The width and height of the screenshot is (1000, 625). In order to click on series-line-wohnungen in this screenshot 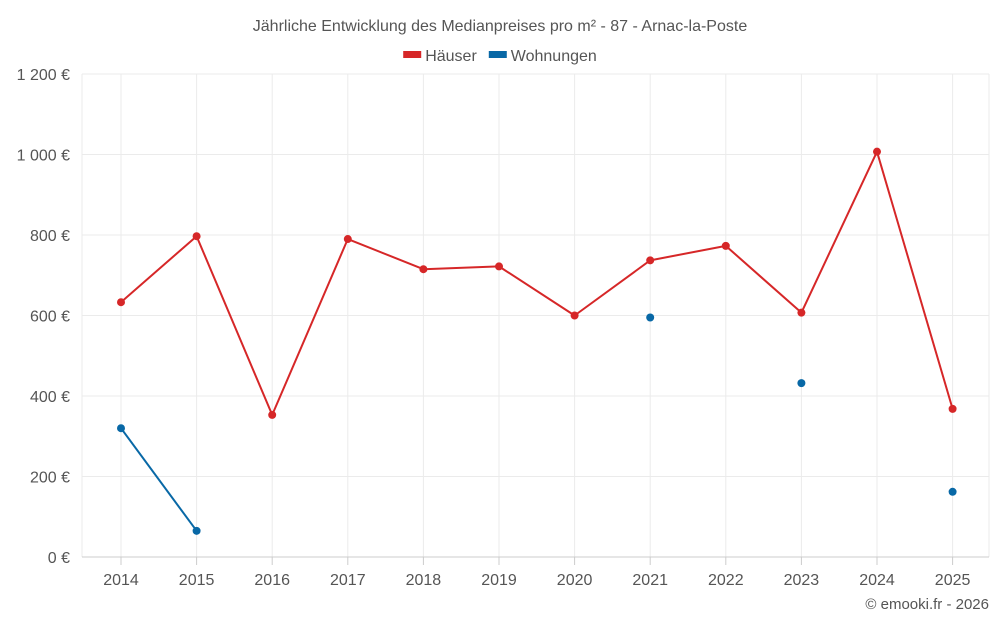, I will do `click(159, 479)`.